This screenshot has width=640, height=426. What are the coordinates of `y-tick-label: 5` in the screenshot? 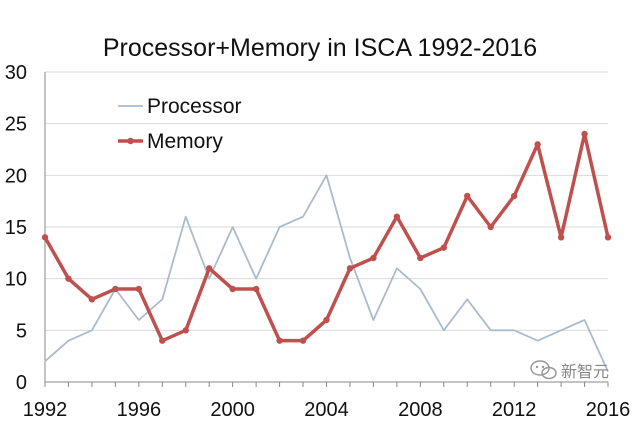 It's located at (21, 331).